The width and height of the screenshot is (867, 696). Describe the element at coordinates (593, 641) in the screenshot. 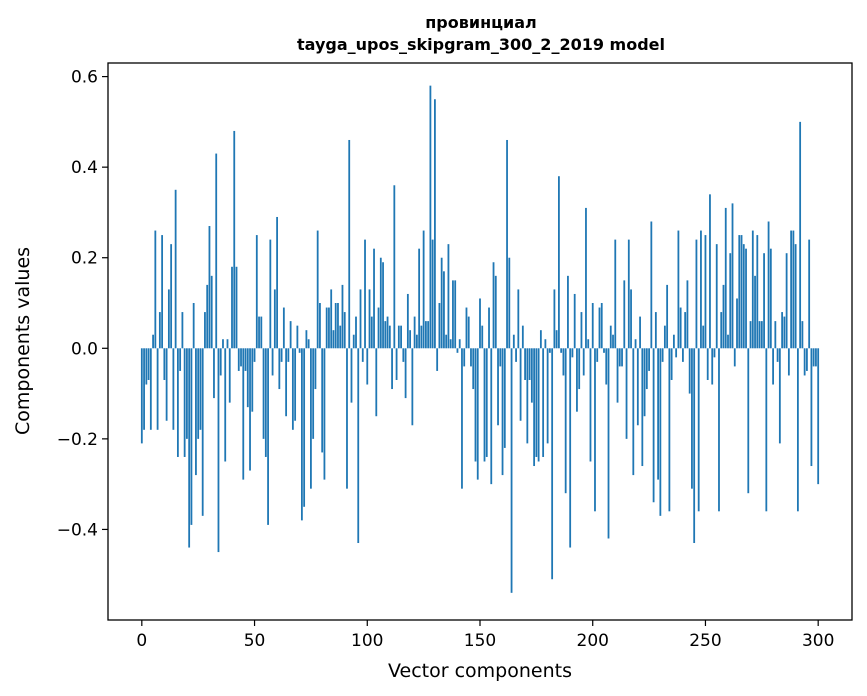

I see `x-tick-label: 200` at that location.